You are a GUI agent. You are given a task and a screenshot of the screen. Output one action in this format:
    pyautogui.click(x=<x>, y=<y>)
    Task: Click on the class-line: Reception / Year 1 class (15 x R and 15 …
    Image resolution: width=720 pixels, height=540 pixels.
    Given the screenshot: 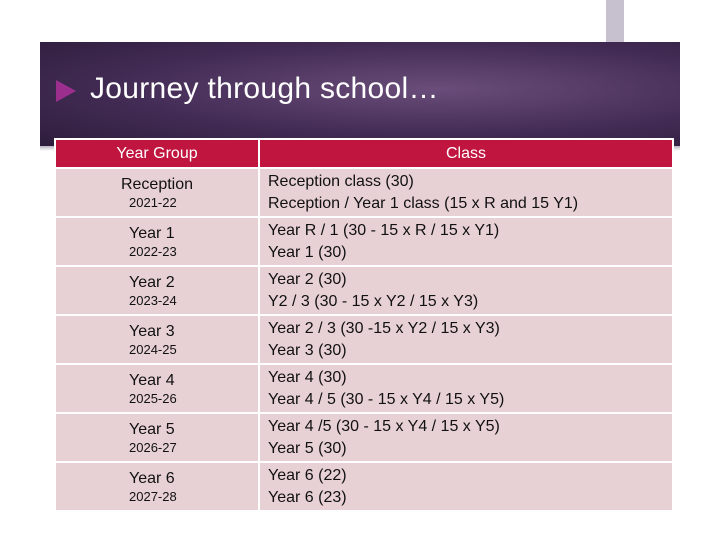 What is the action you would take?
    pyautogui.click(x=423, y=203)
    